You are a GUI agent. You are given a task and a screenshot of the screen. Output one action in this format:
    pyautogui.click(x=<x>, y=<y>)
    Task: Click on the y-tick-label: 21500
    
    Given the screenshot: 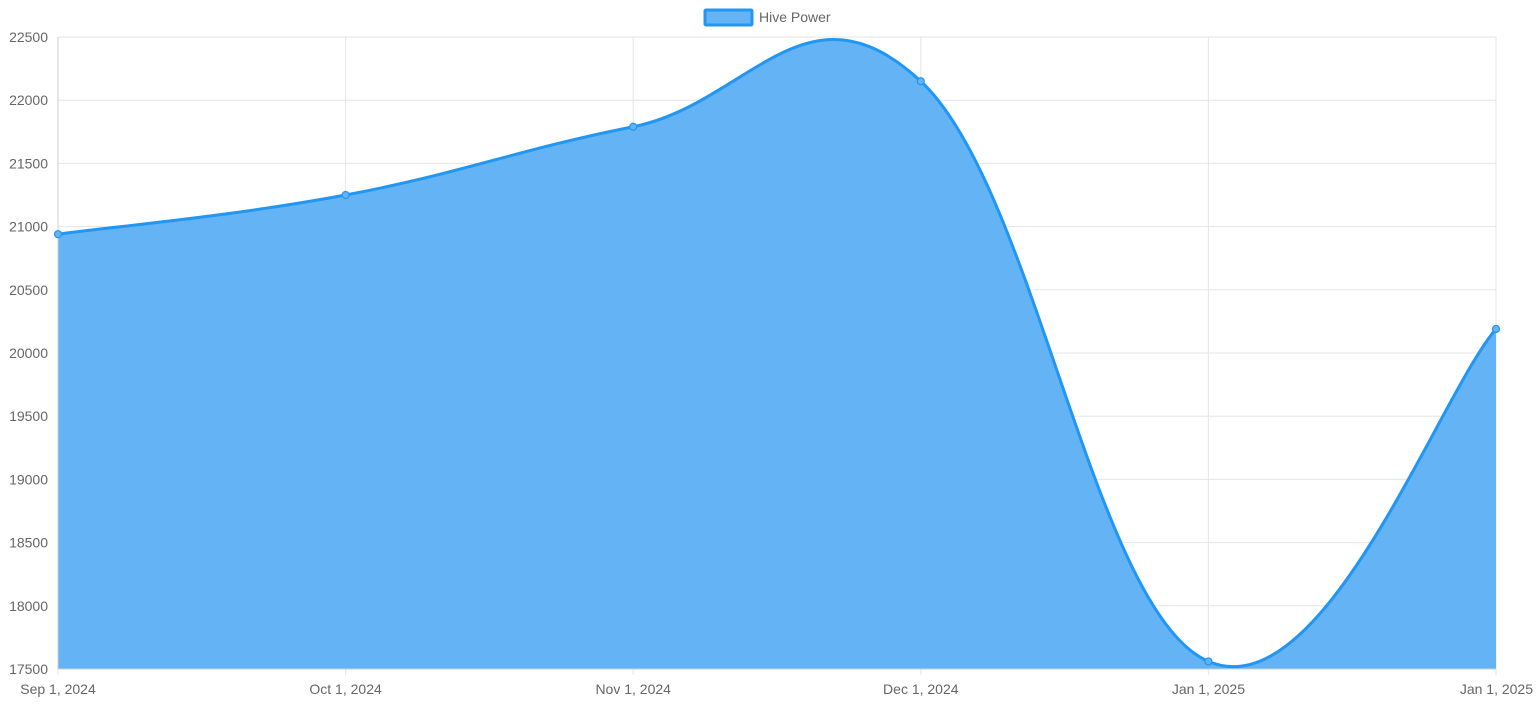 What is the action you would take?
    pyautogui.click(x=28, y=163)
    